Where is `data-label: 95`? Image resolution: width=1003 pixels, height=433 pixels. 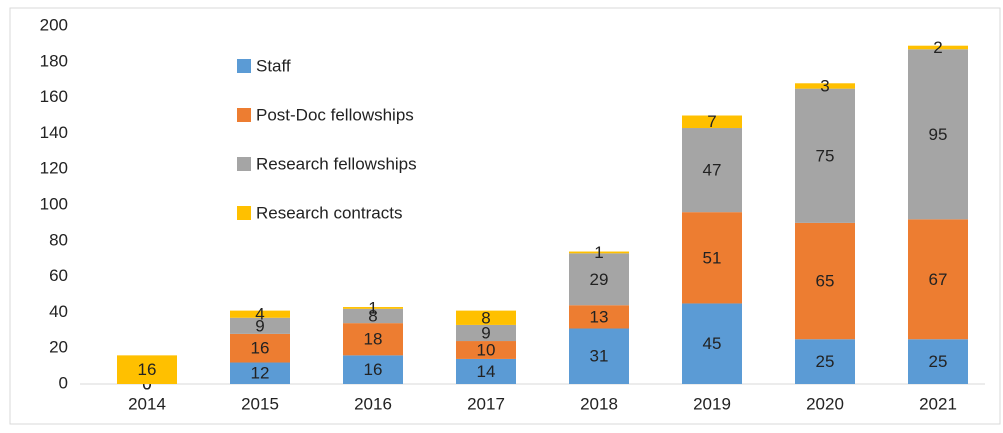
data-label: 95 is located at coordinates (938, 134).